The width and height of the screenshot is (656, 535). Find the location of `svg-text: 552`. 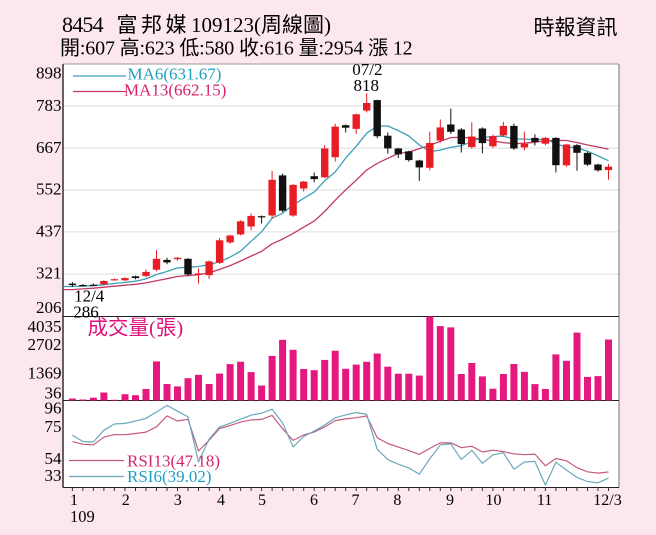

svg-text: 552 is located at coordinates (49, 189).